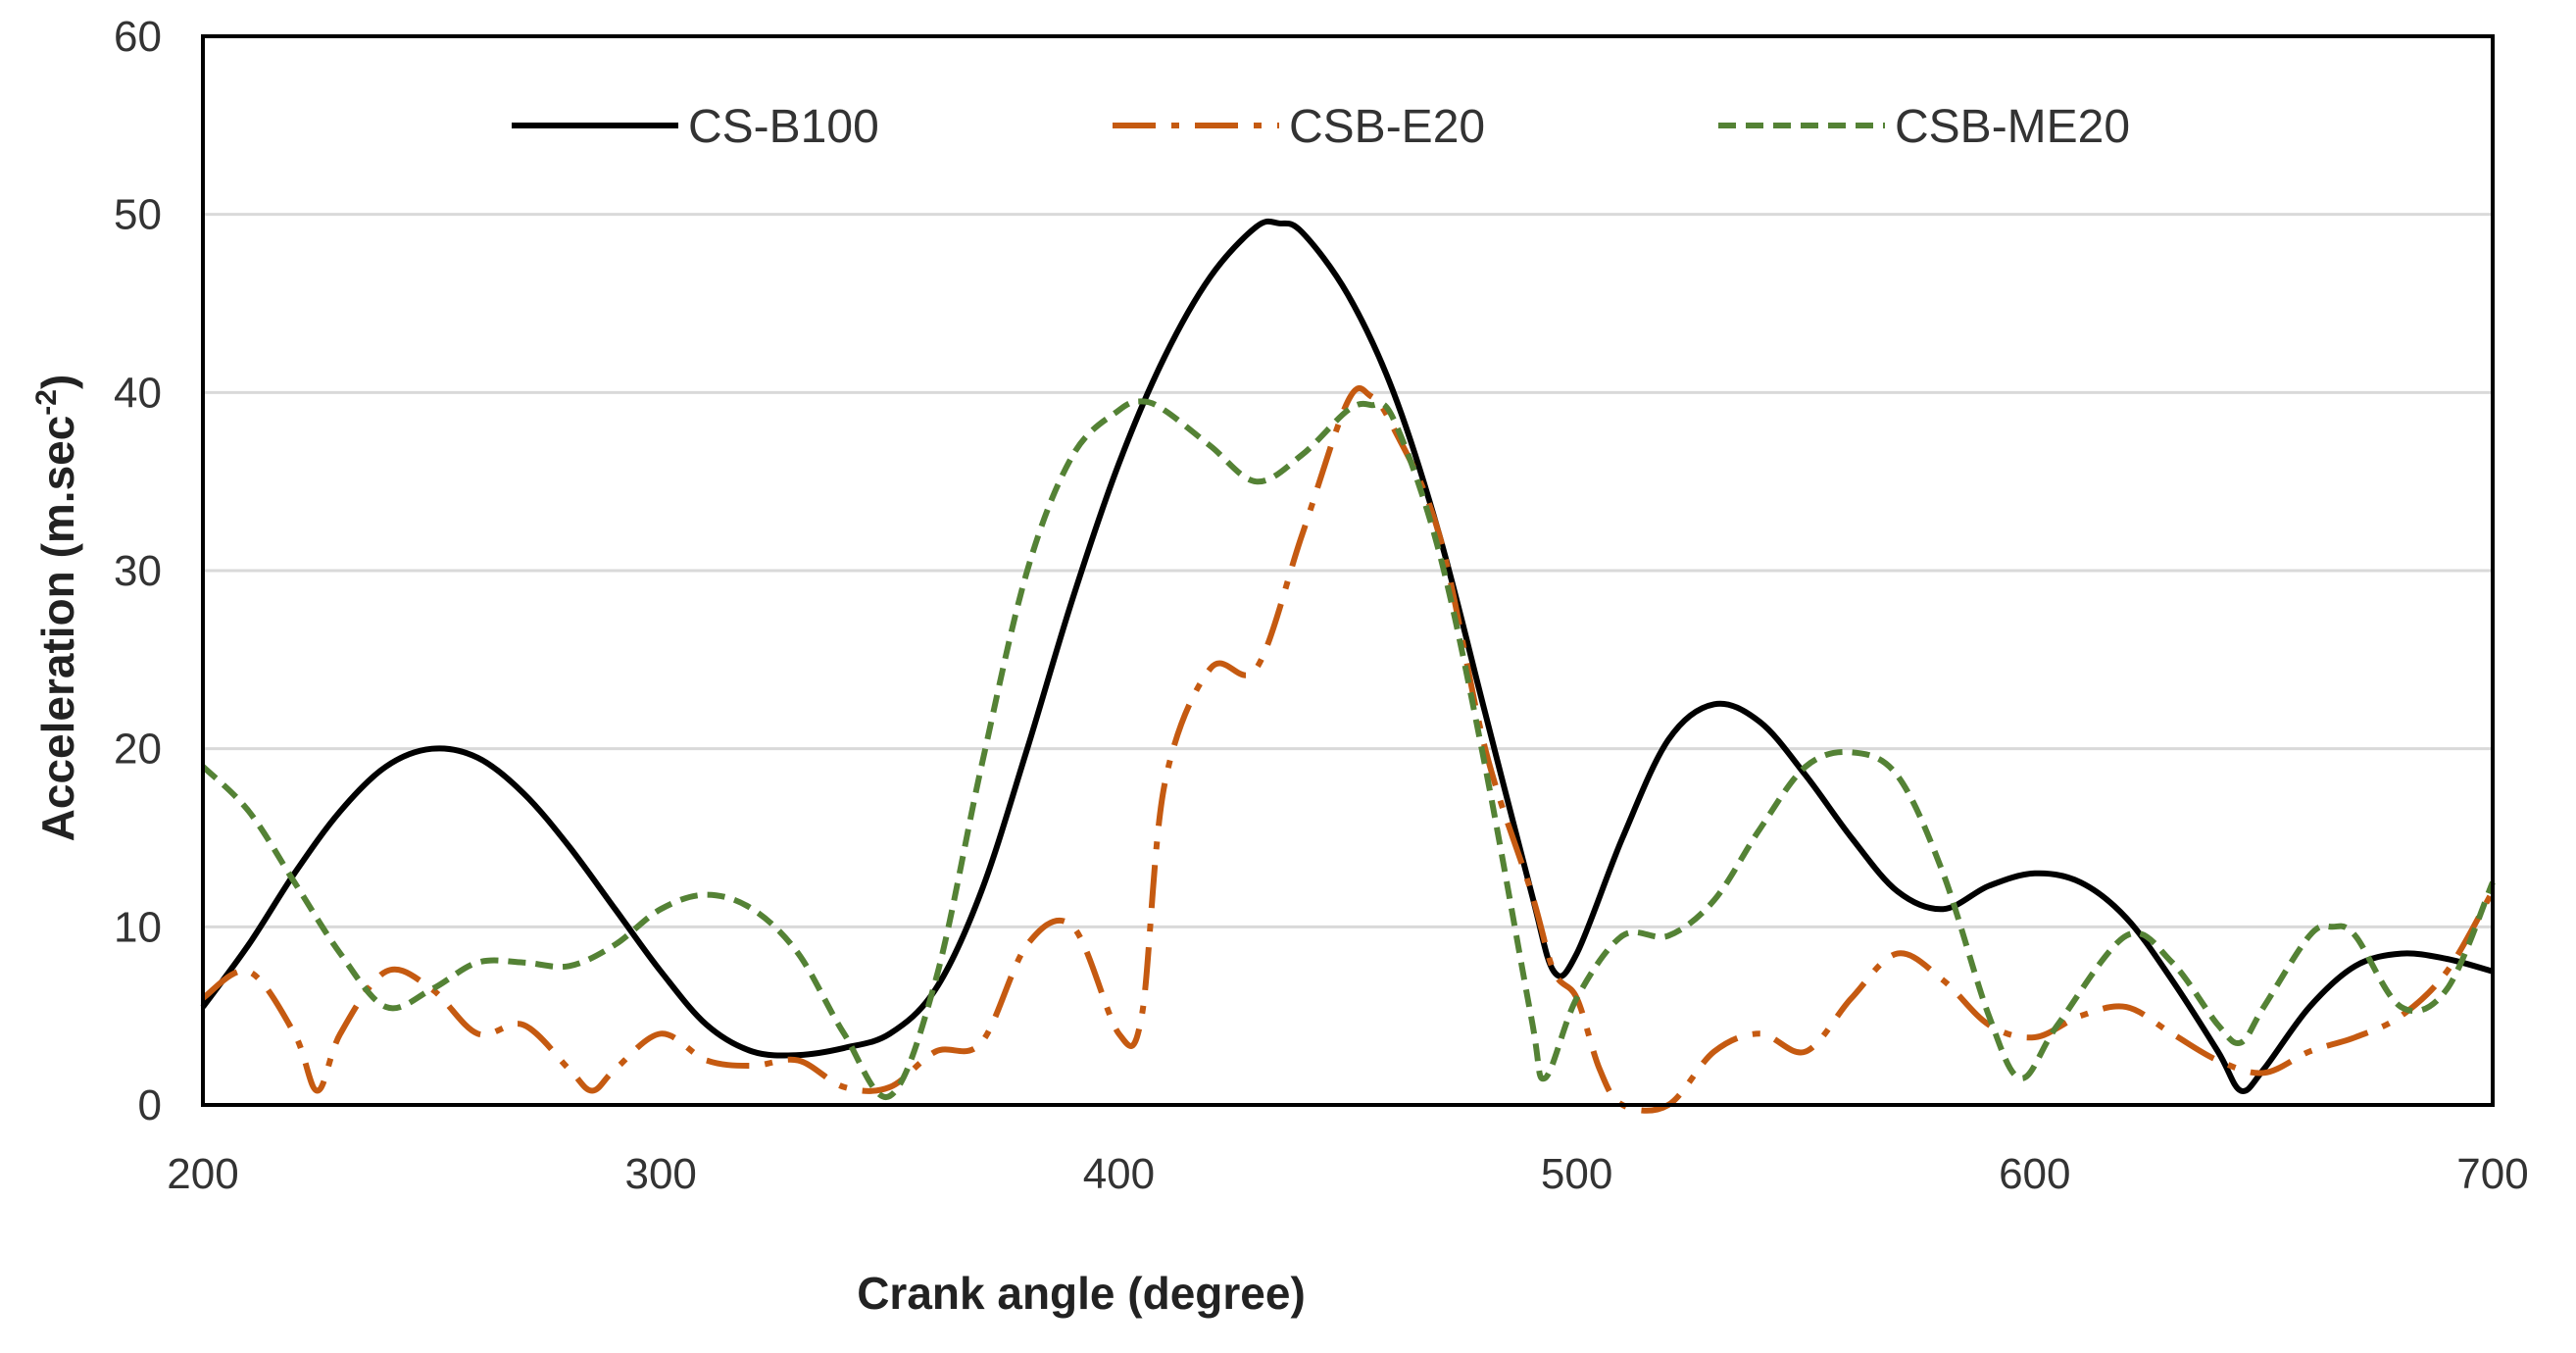 The height and width of the screenshot is (1353, 2576). Describe the element at coordinates (138, 750) in the screenshot. I see `y-tick-label: 20` at that location.